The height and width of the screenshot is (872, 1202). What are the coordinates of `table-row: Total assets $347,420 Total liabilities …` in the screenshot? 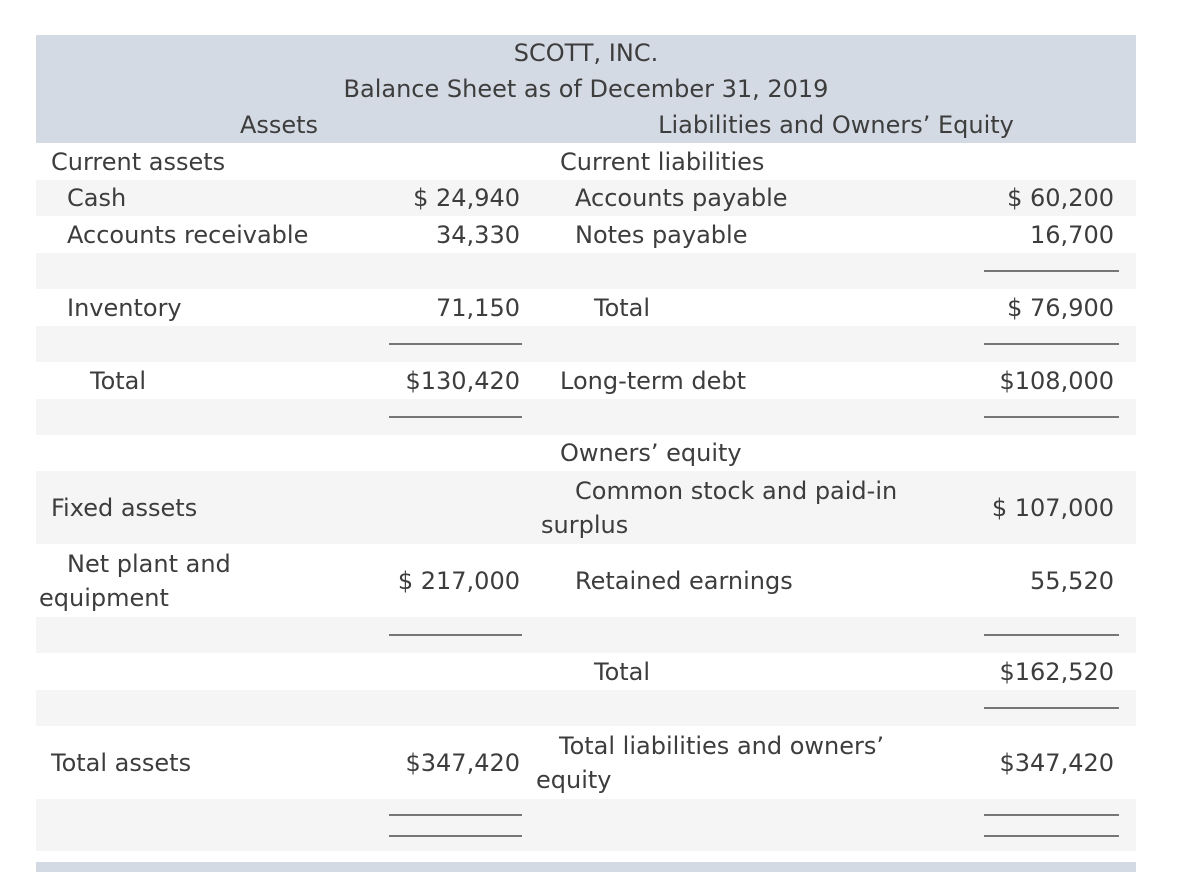 It's located at (586, 762).